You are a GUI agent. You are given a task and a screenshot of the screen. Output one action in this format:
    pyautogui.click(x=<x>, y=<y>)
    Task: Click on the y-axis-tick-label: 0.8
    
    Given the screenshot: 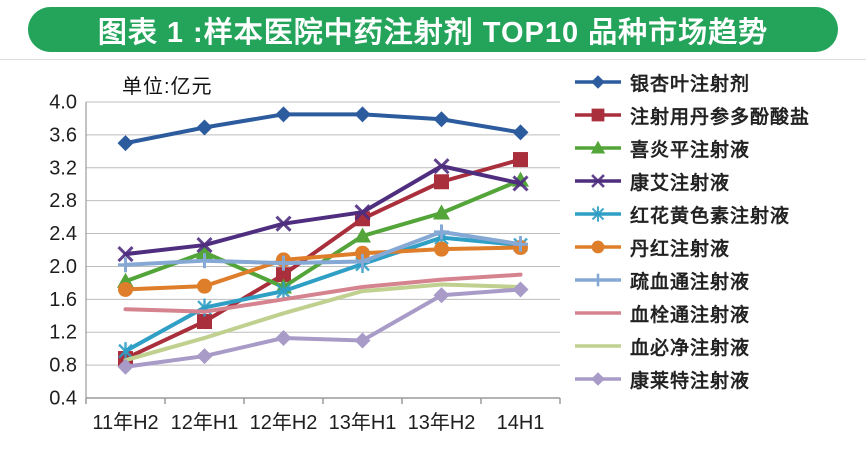 What is the action you would take?
    pyautogui.click(x=63, y=366)
    